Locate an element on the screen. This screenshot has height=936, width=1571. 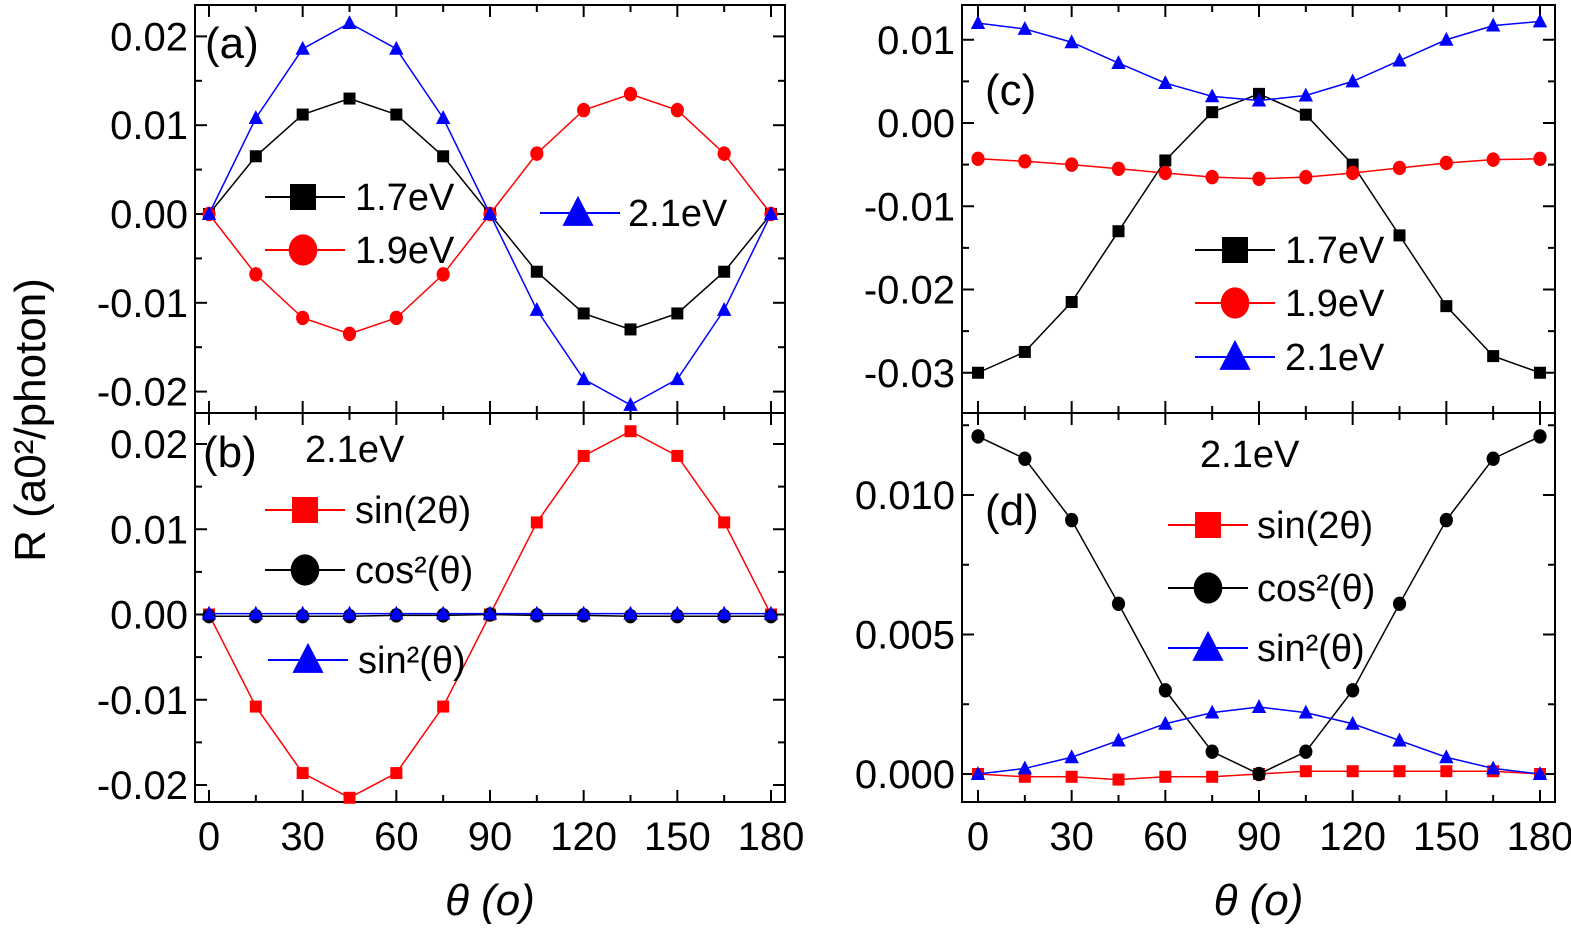
panel-label: (c) is located at coordinates (1010, 90).